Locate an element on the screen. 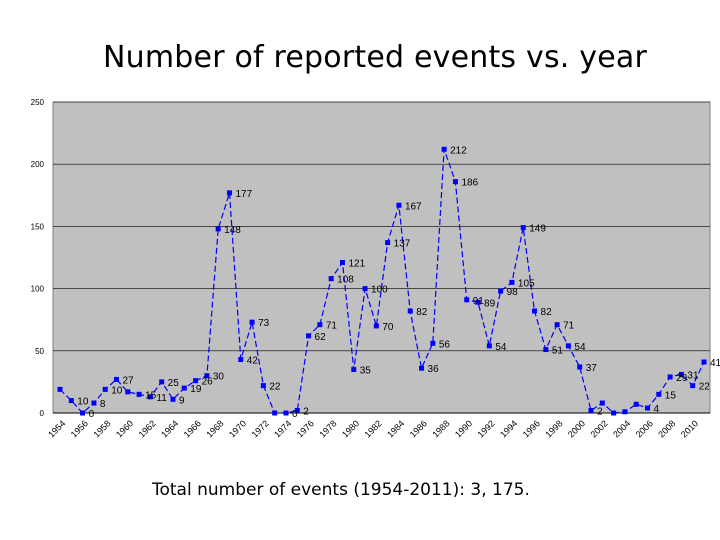  data-label: 27 is located at coordinates (128, 380).